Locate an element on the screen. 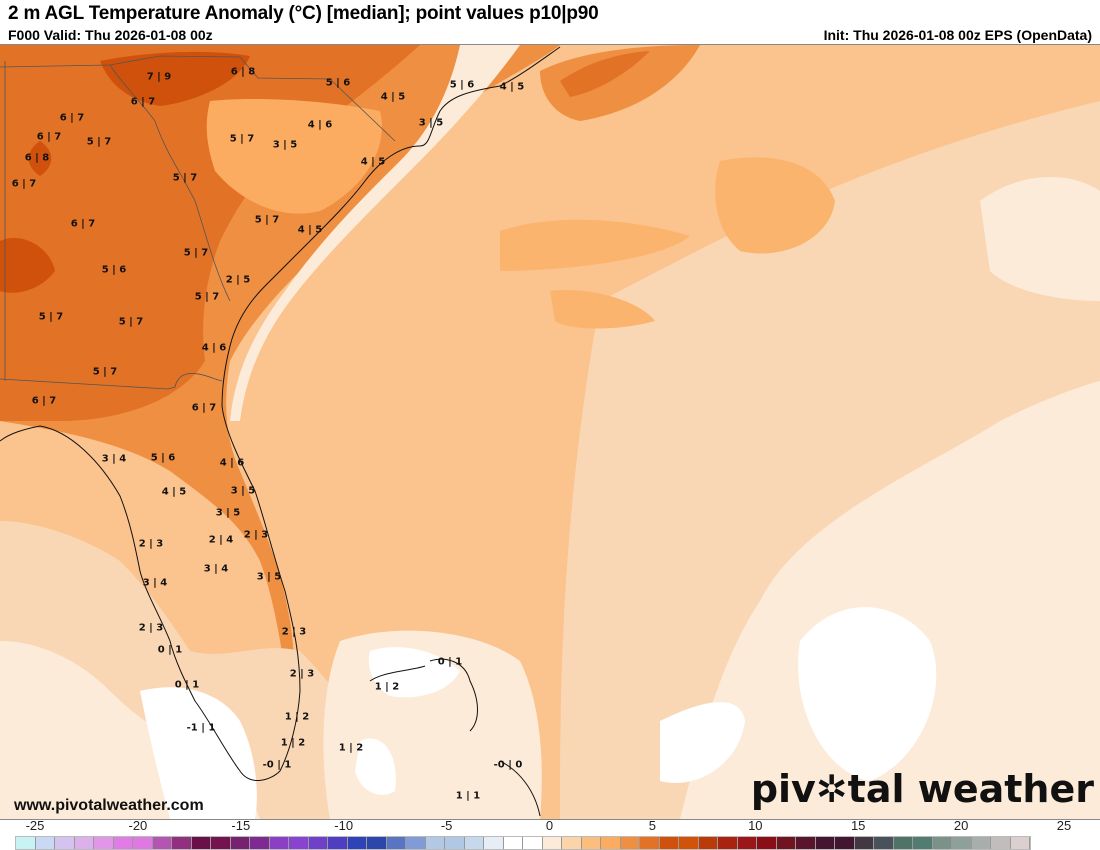 Image resolution: width=1100 pixels, height=850 pixels. shade-nc-offshore-warm is located at coordinates (620, 83).